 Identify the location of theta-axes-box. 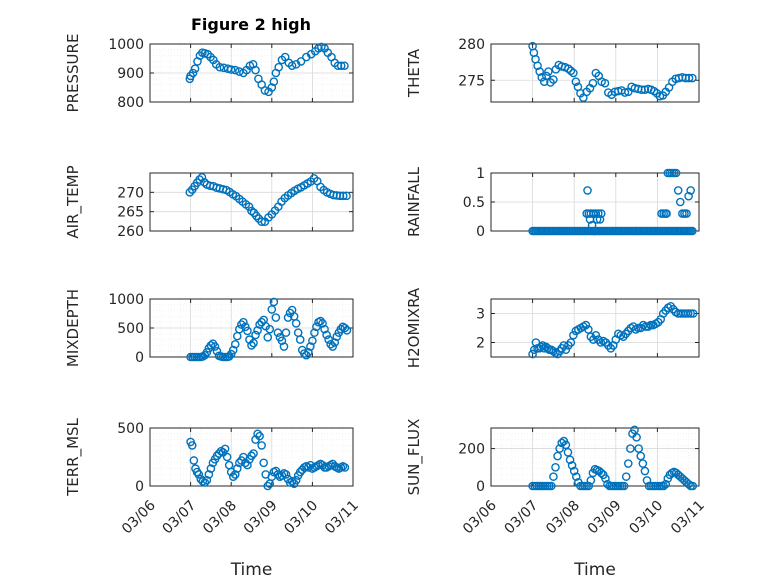
(595, 73).